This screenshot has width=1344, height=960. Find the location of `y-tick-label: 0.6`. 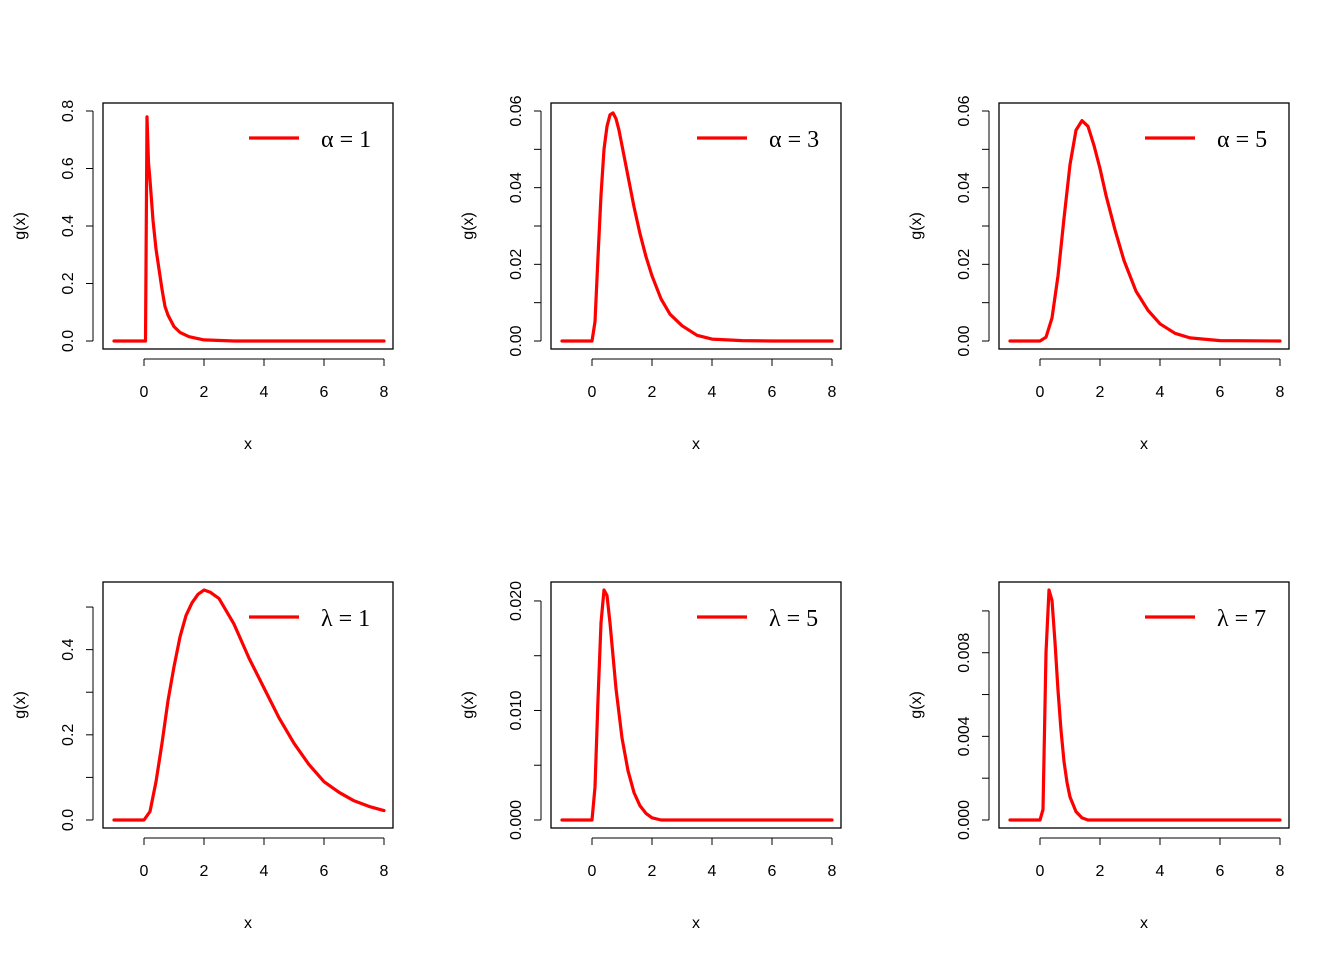

y-tick-label: 0.6 is located at coordinates (68, 168).